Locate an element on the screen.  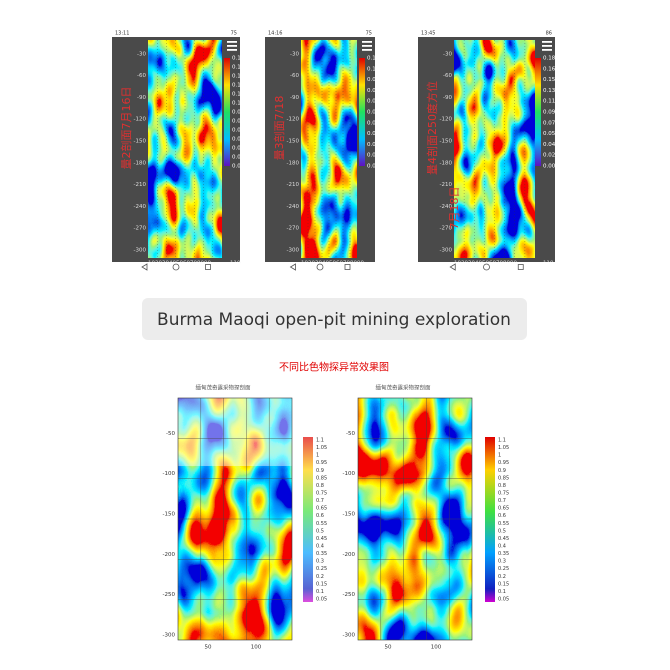
profile-label: 量2剖面7月16日 is located at coordinates (126, 128).